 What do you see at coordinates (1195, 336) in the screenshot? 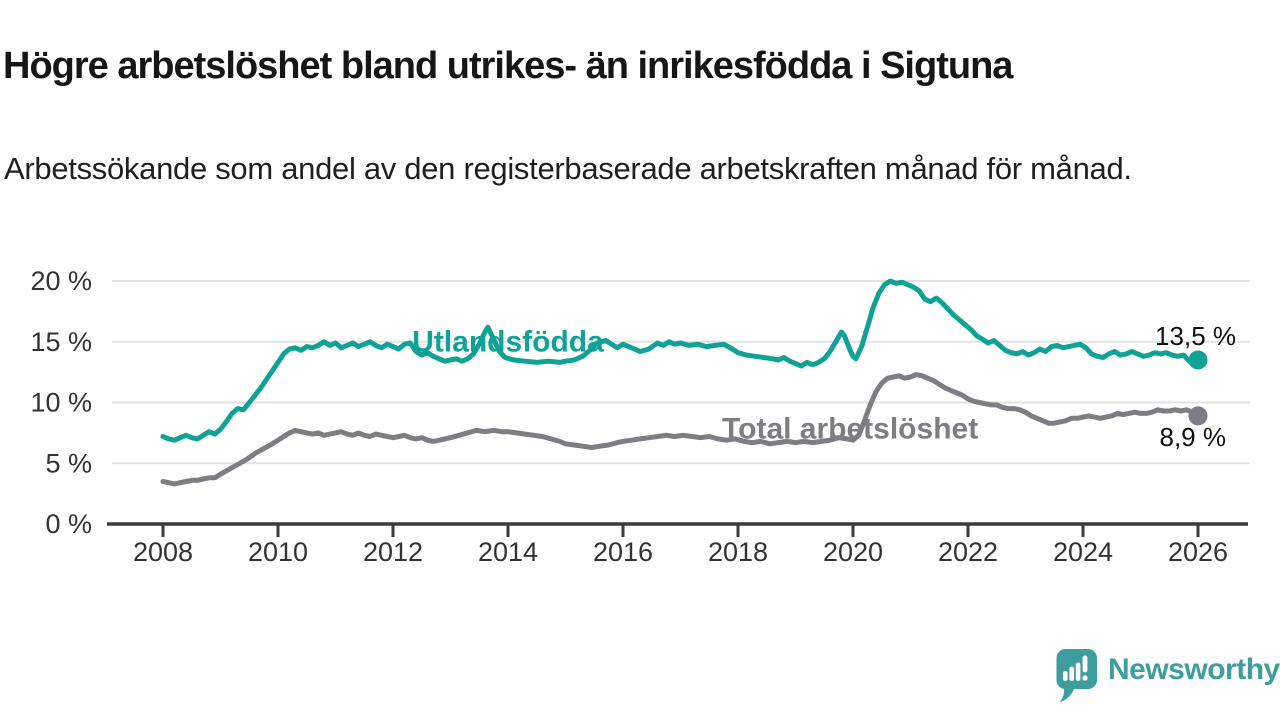
I see `series-end-value-utlandsfodda: 13,5 %` at bounding box center [1195, 336].